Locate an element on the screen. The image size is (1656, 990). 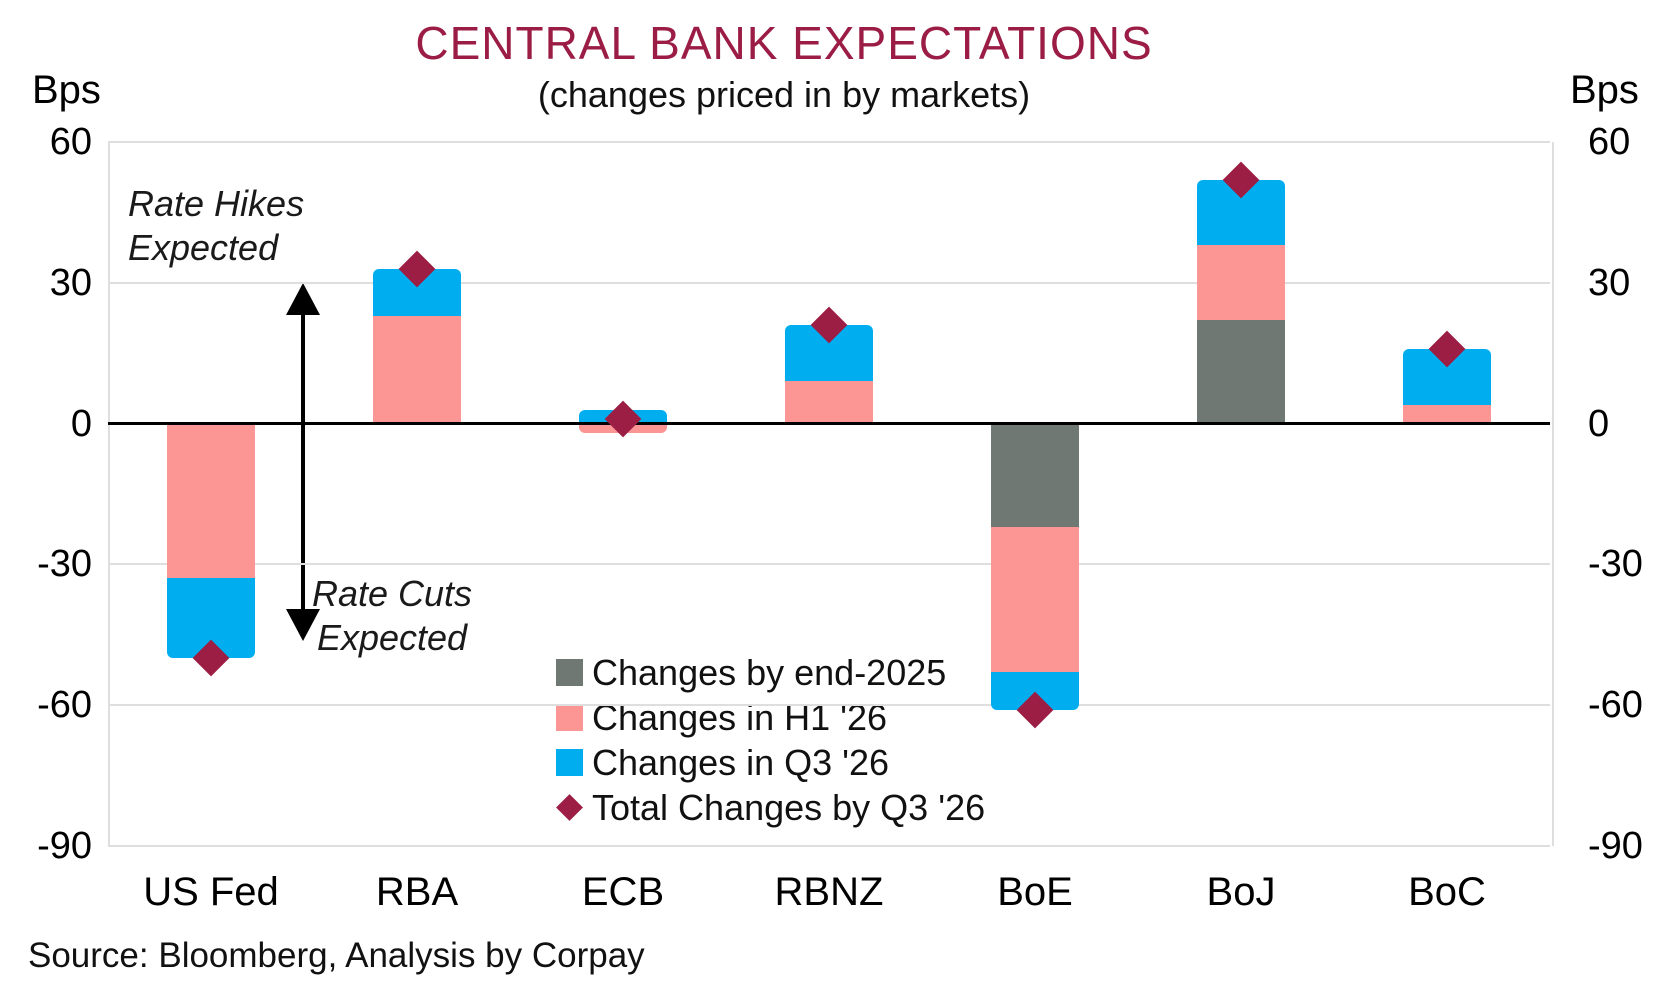
bar-segment-rba is located at coordinates (417, 369).